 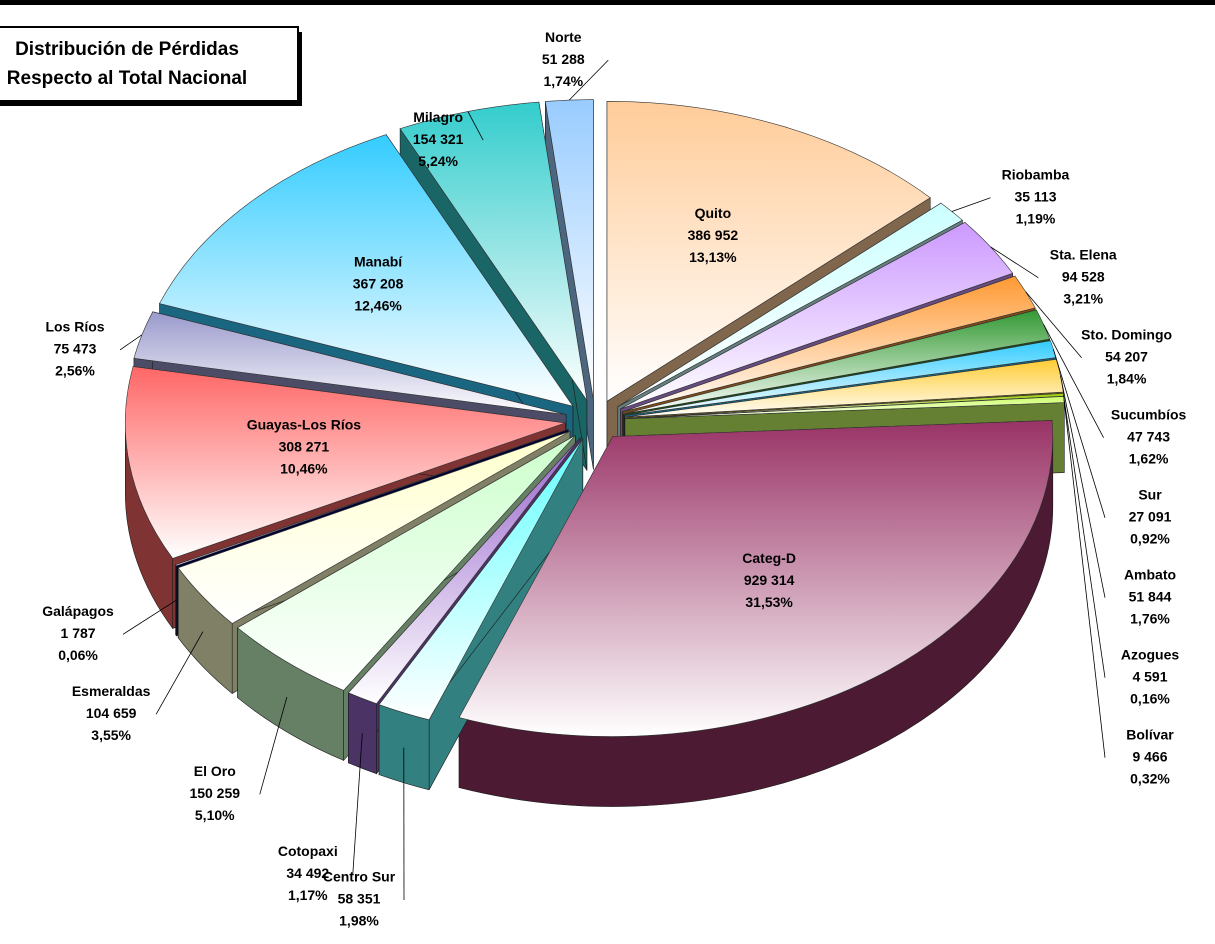 What do you see at coordinates (304, 425) in the screenshot?
I see `slice-label: Guayas-Los Ríos` at bounding box center [304, 425].